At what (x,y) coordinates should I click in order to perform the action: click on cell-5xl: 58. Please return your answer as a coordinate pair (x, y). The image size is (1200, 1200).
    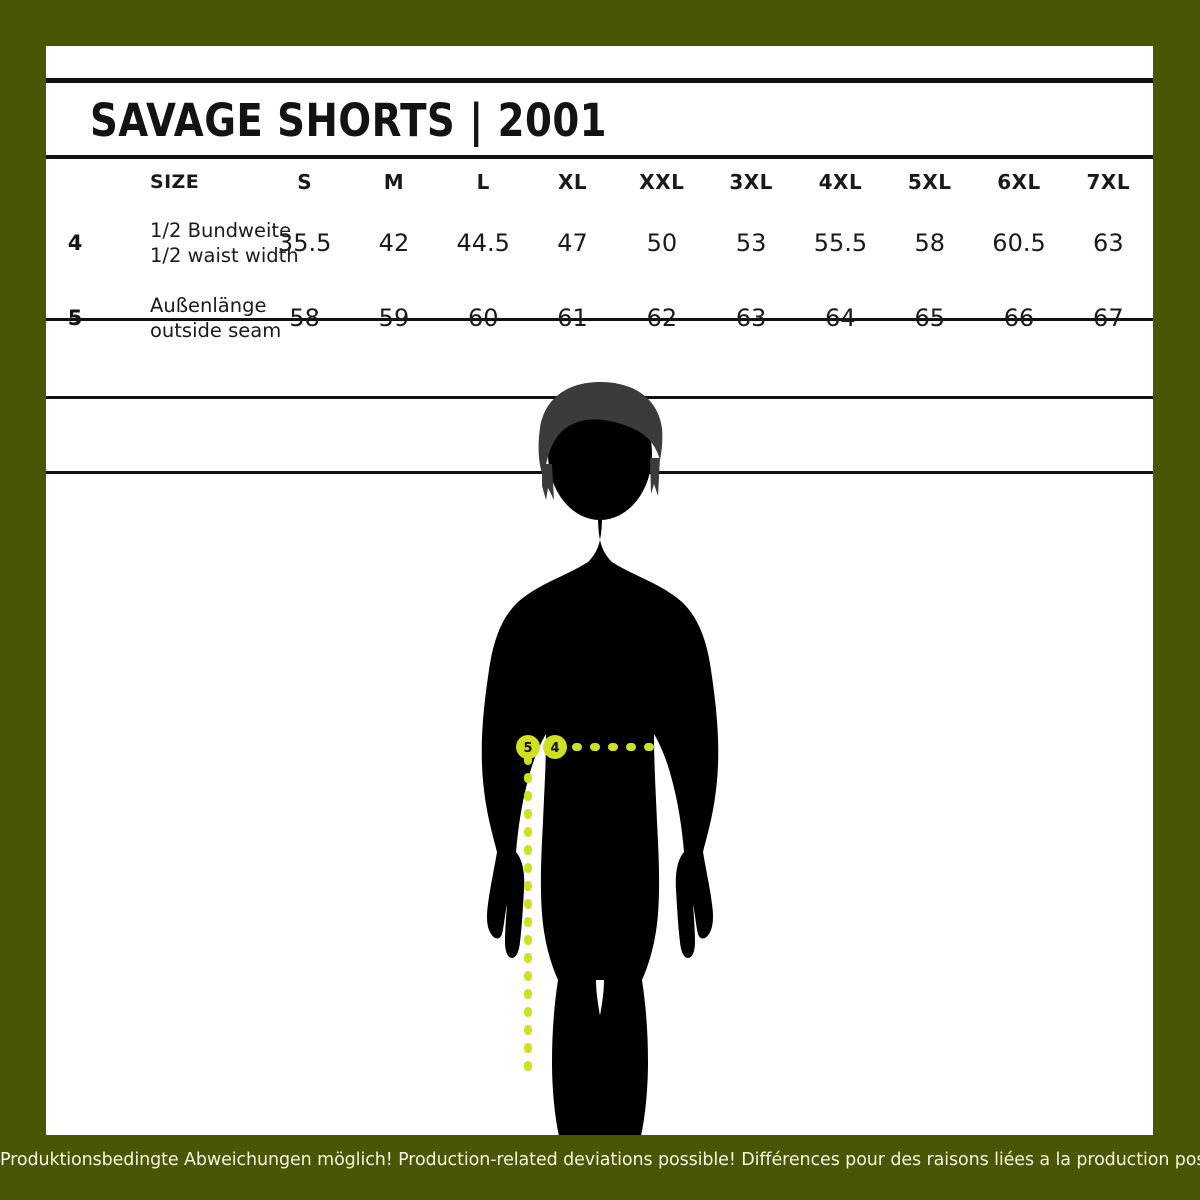
    Looking at the image, I should click on (929, 242).